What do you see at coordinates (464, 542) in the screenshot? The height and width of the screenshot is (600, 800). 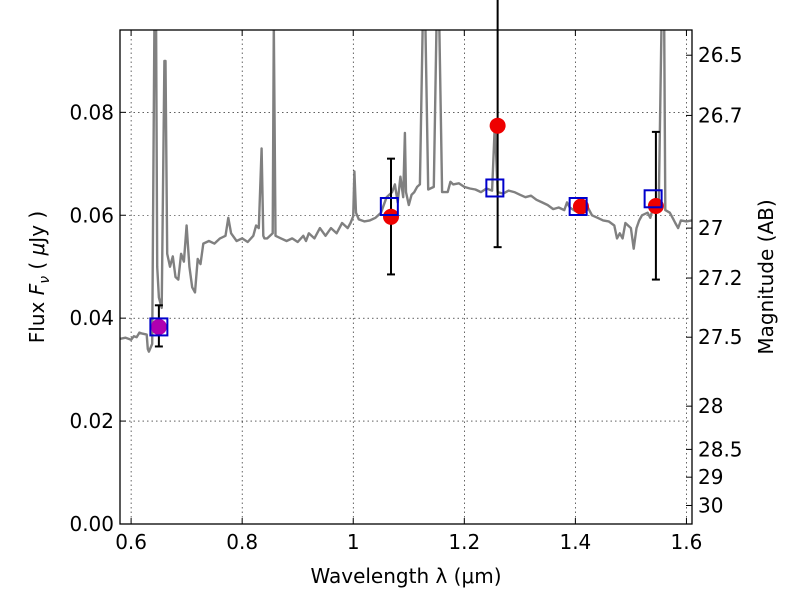 I see `x-tick-label: 1.2` at bounding box center [464, 542].